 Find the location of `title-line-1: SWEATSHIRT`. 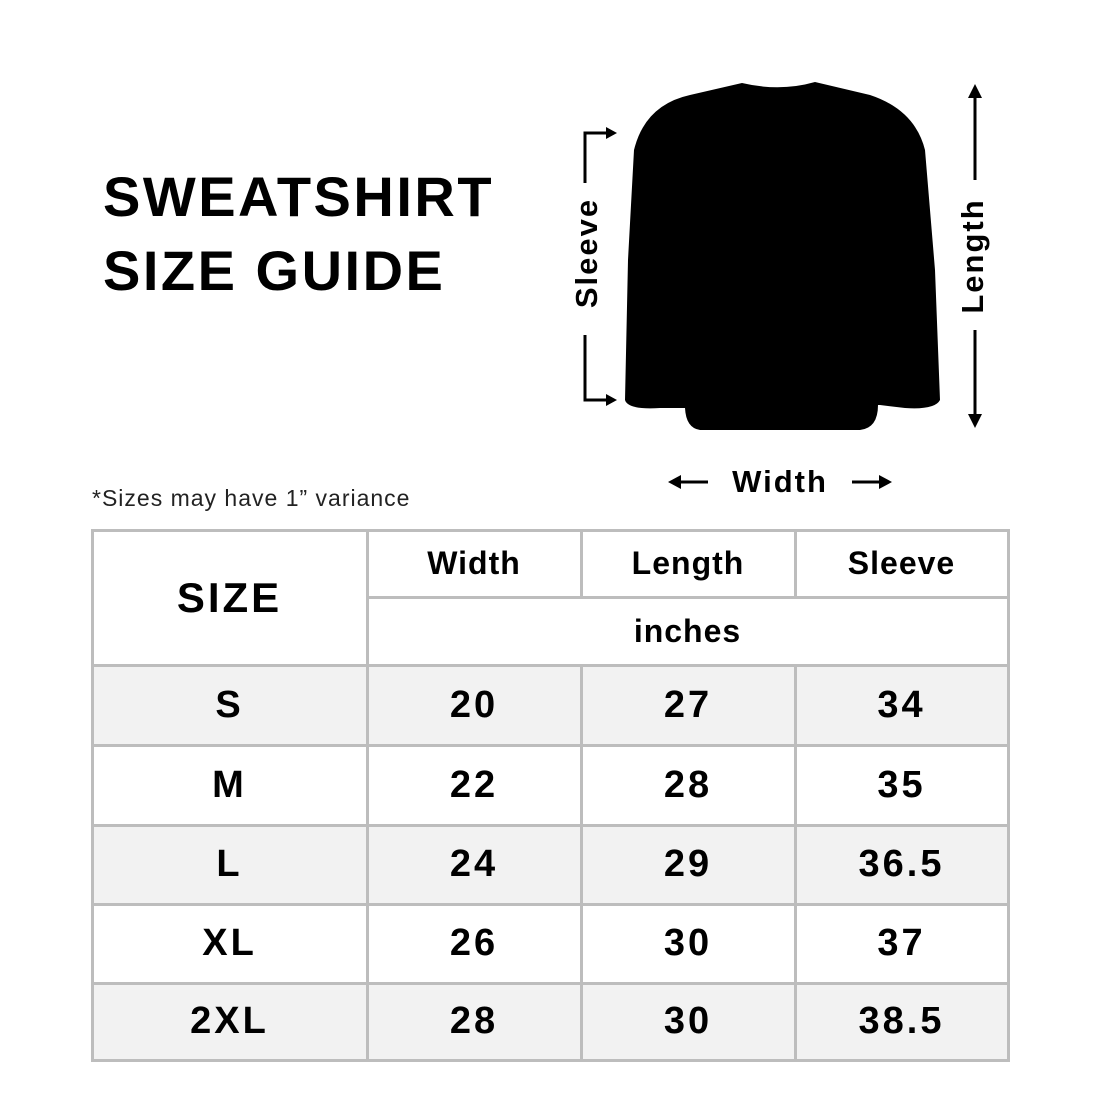

title-line-1: SWEATSHIRT is located at coordinates (299, 196).